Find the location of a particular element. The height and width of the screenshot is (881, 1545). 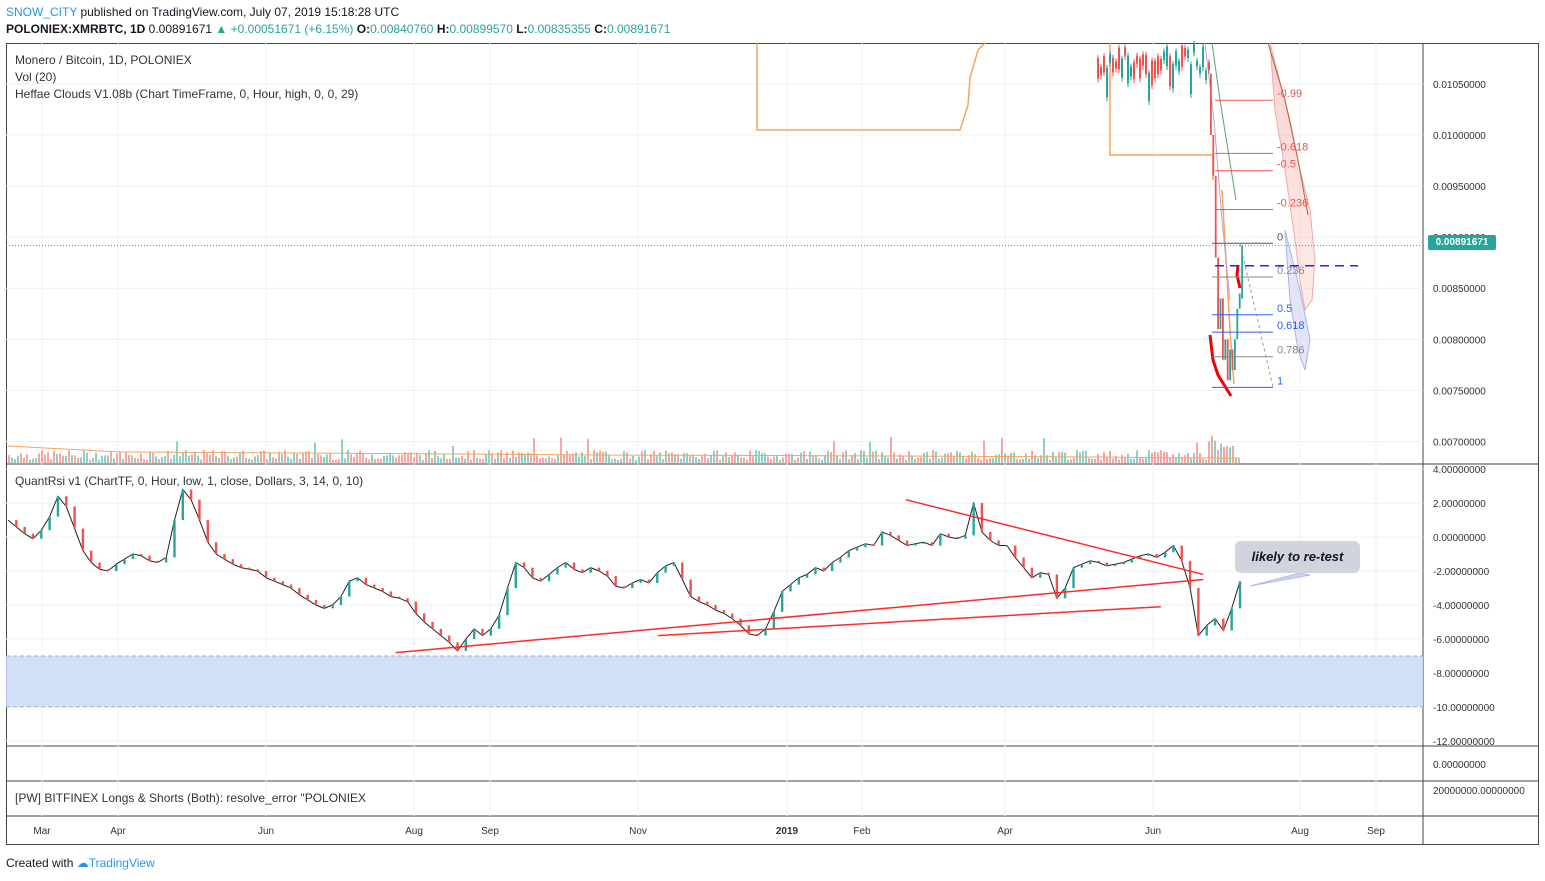

price-tick-label: 0.00850000 is located at coordinates (1459, 289).